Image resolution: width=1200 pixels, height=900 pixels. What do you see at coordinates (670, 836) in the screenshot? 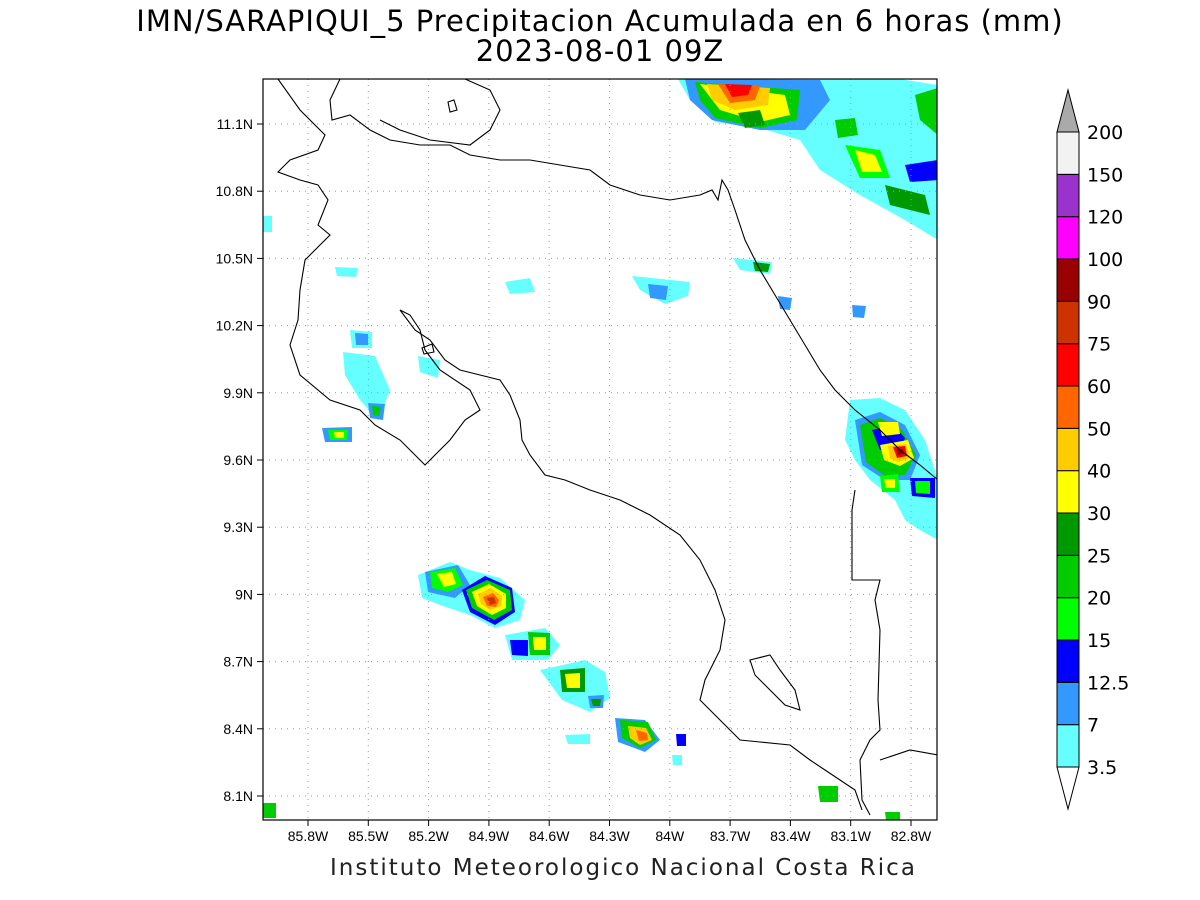
I see `x-tick-label: 84W` at bounding box center [670, 836].